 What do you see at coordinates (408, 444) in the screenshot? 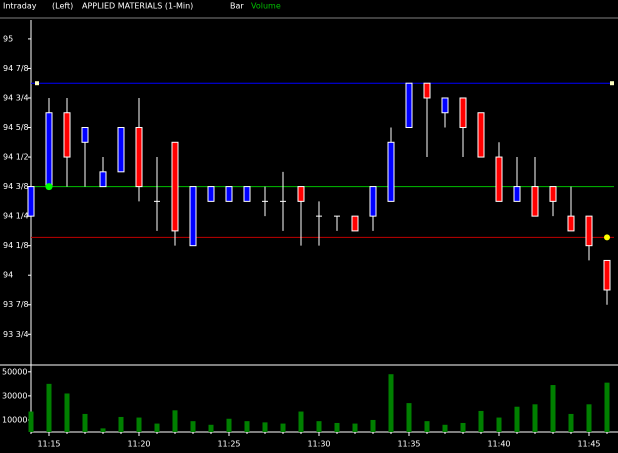
I see `x-tick-label: 11:35` at bounding box center [408, 444].